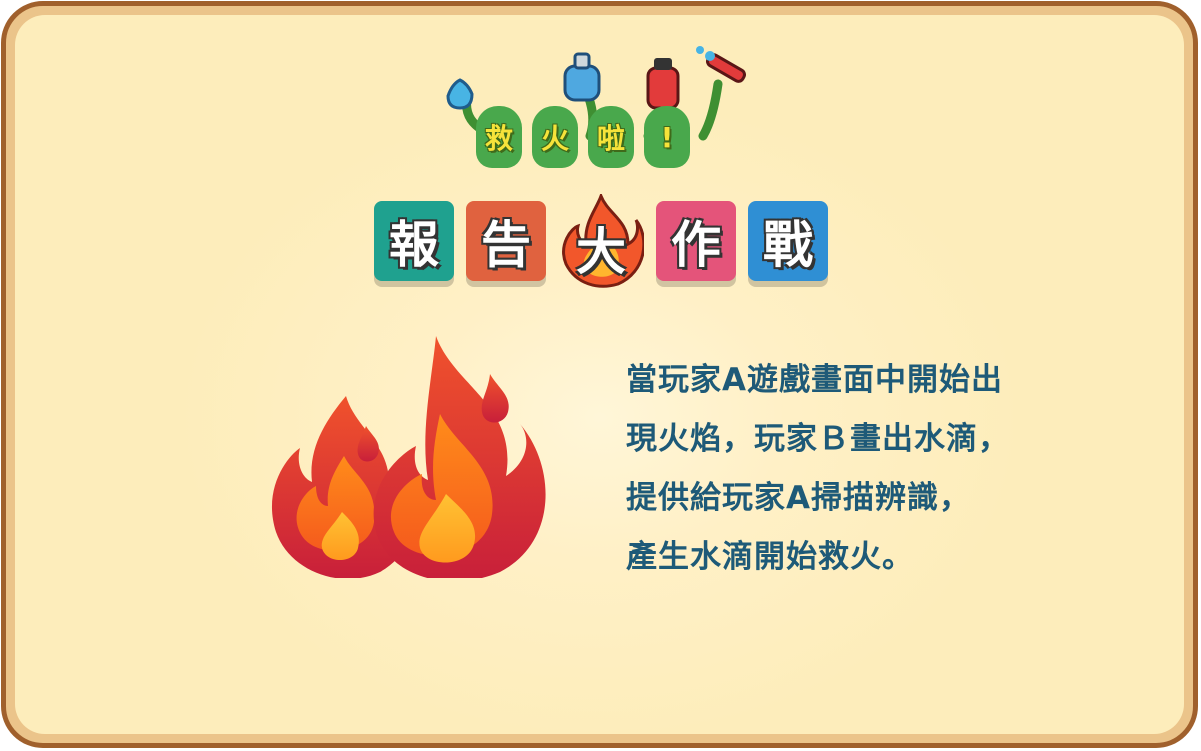 This screenshot has height=751, width=1201. What do you see at coordinates (788, 241) in the screenshot?
I see `title-char: 戰` at bounding box center [788, 241].